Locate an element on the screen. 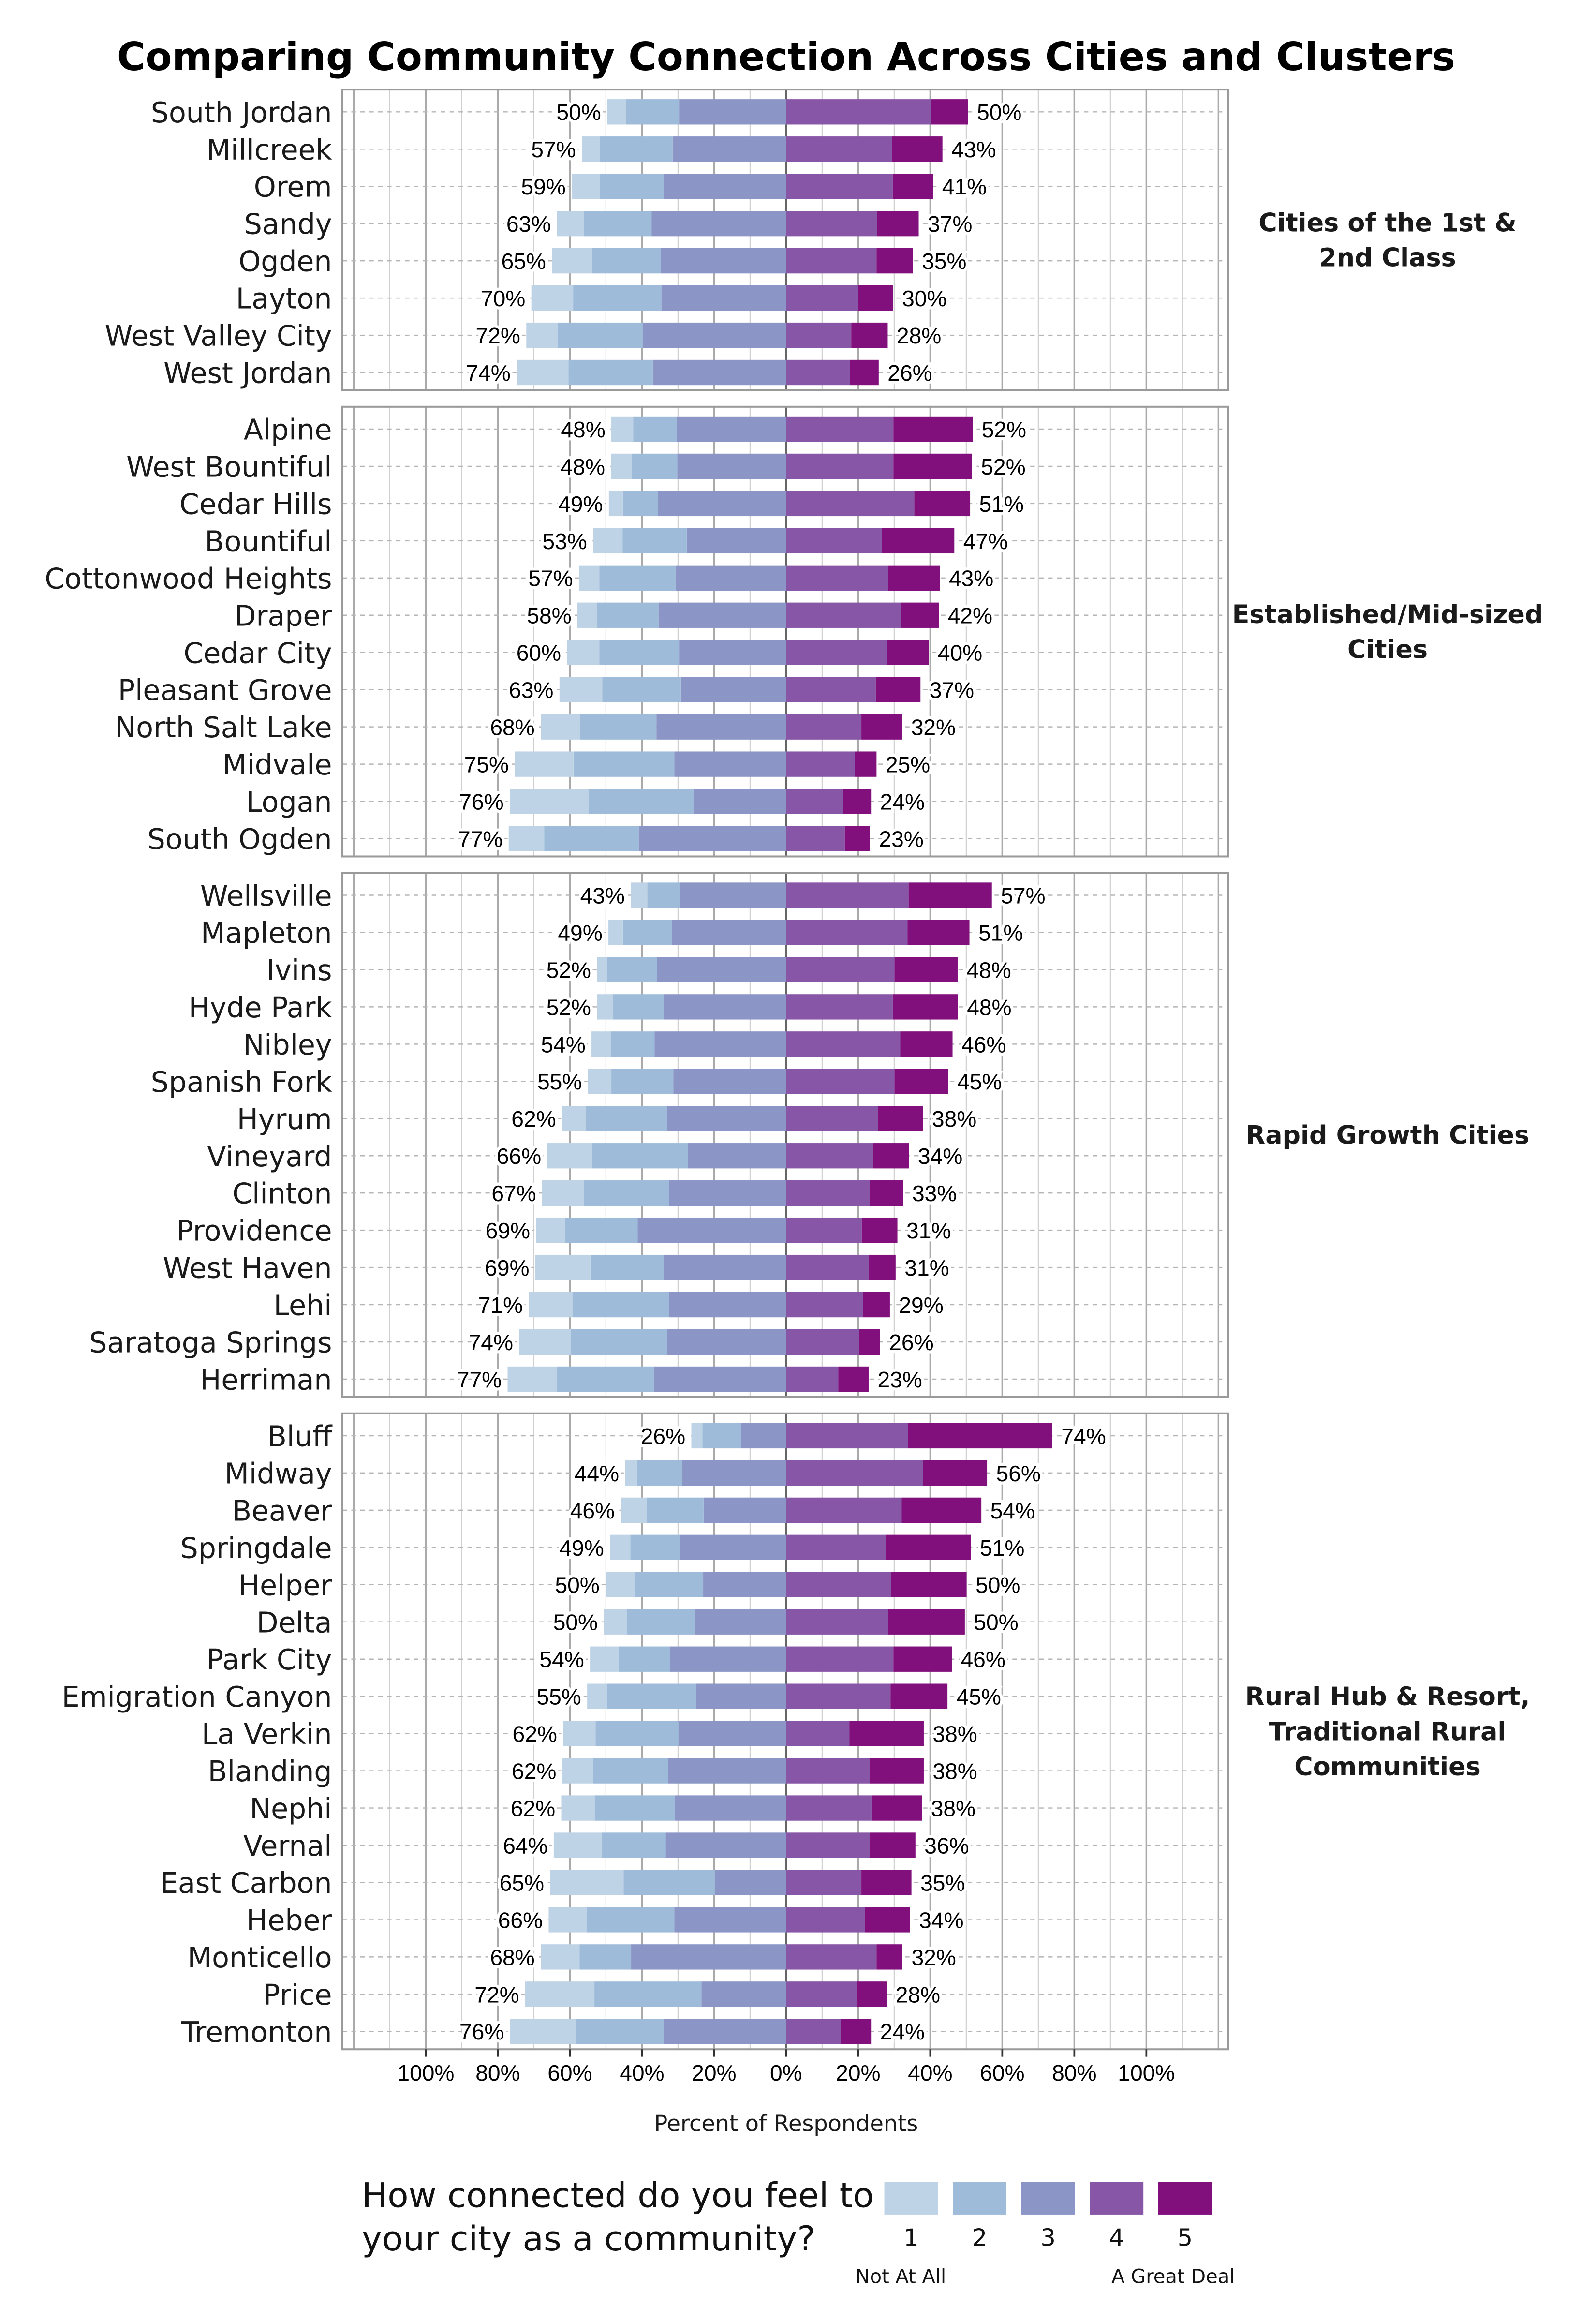 The width and height of the screenshot is (1596, 2322). city-label: Layton is located at coordinates (284, 299).